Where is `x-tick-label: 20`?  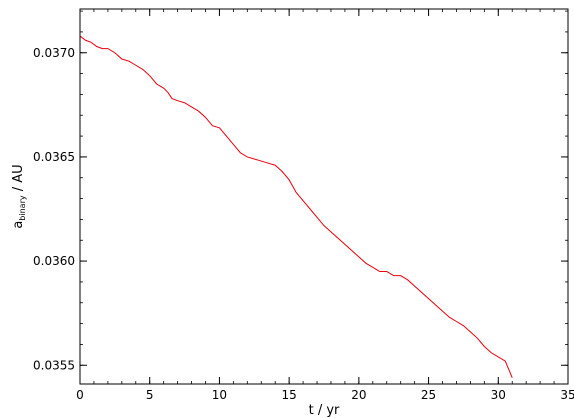
x-tick-label: 20 is located at coordinates (358, 395).